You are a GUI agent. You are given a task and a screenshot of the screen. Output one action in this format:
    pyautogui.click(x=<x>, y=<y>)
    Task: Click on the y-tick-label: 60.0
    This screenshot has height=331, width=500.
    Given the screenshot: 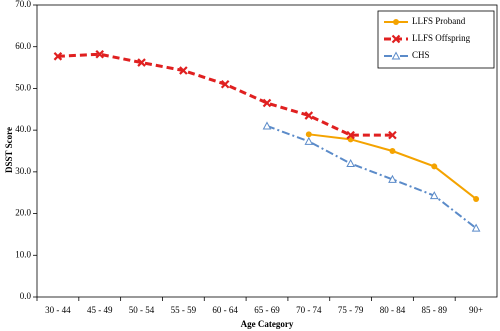 What is the action you would take?
    pyautogui.click(x=23, y=46)
    